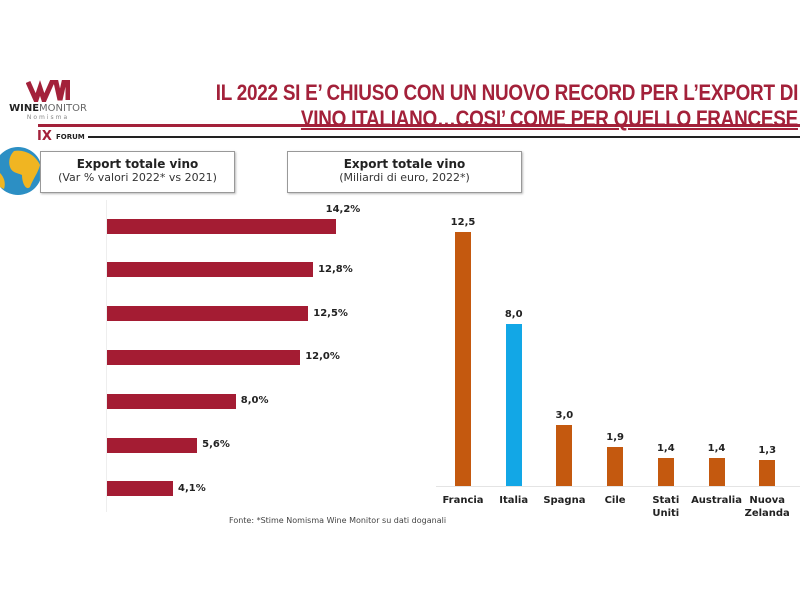  I want to click on logo-sub: Nomisma, so click(48, 117).